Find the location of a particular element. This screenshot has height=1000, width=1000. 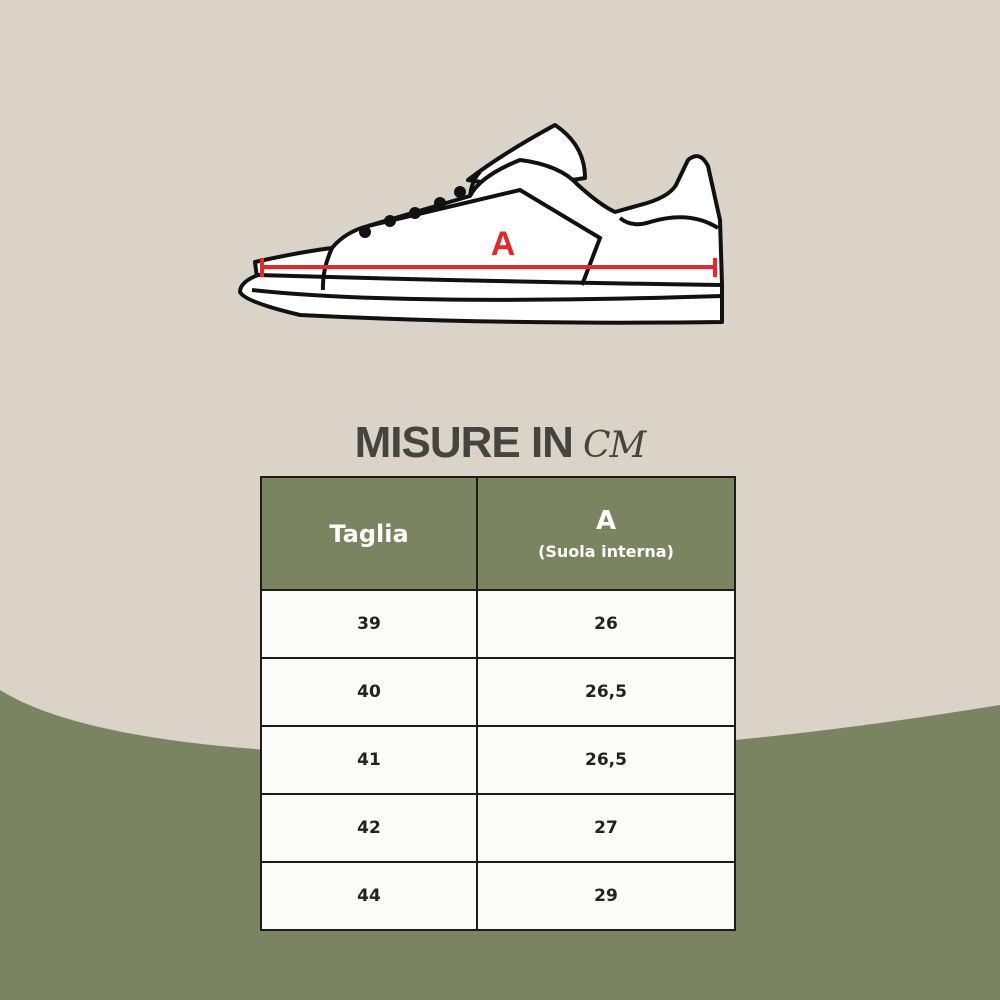

cell-size: 39 is located at coordinates (369, 624).